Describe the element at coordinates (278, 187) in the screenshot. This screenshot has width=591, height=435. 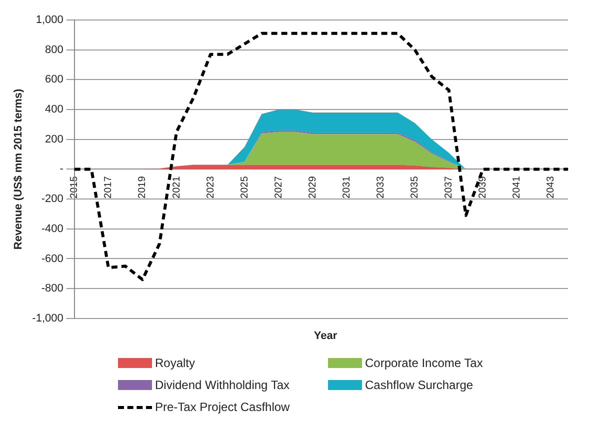
I see `x-tick-label: 2027` at that location.